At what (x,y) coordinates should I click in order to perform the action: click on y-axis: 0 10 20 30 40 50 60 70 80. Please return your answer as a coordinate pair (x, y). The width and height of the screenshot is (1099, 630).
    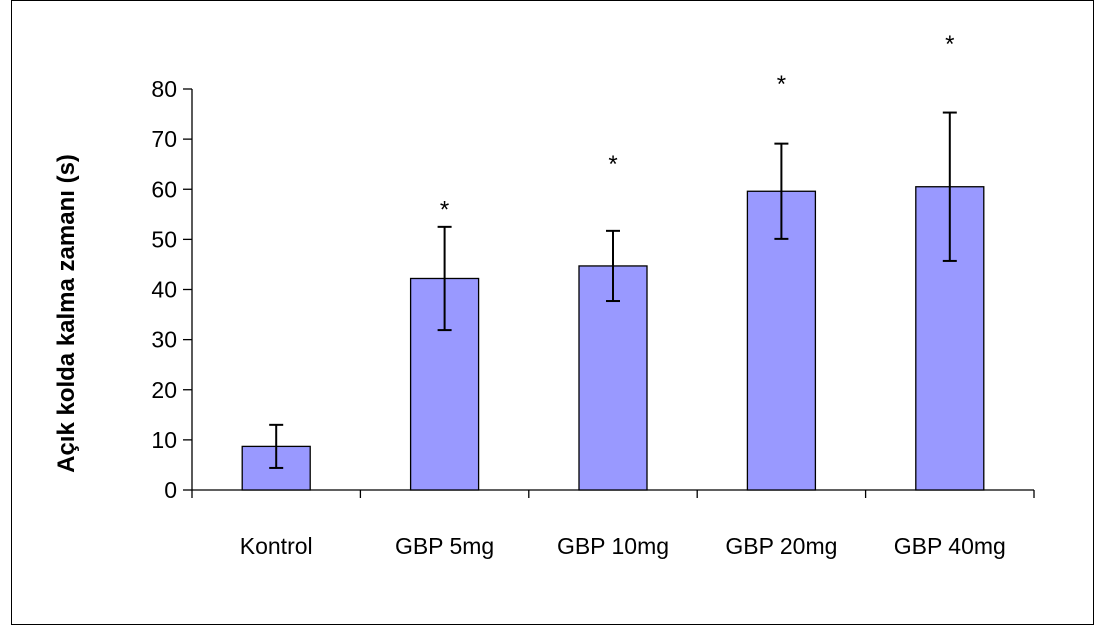
    Looking at the image, I should click on (172, 289).